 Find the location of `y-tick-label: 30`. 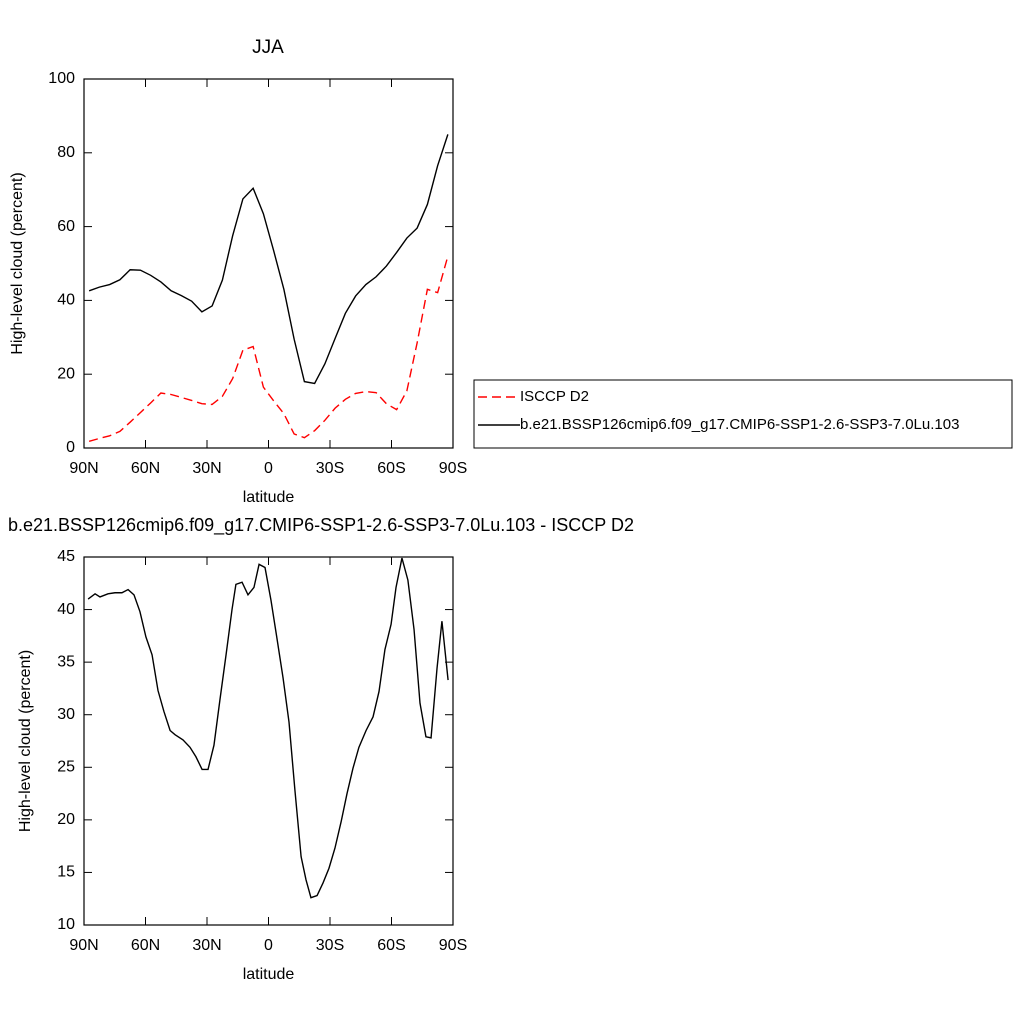

y-tick-label: 30 is located at coordinates (66, 714).